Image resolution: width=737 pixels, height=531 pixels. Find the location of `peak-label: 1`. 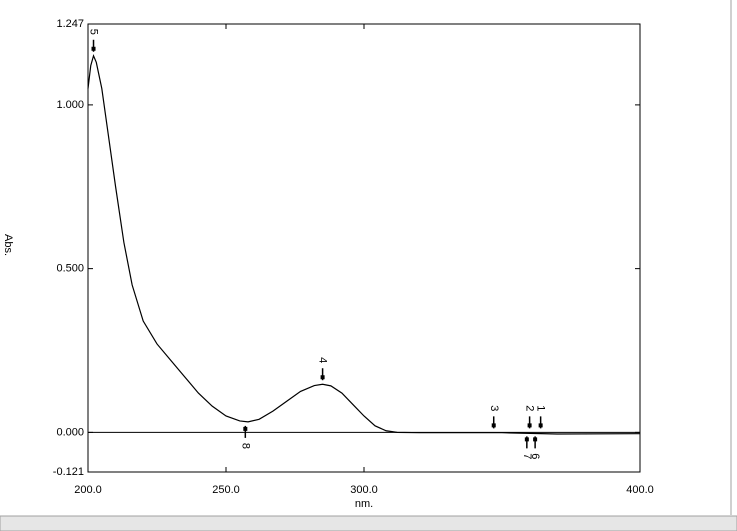

peak-label: 1 is located at coordinates (541, 408).